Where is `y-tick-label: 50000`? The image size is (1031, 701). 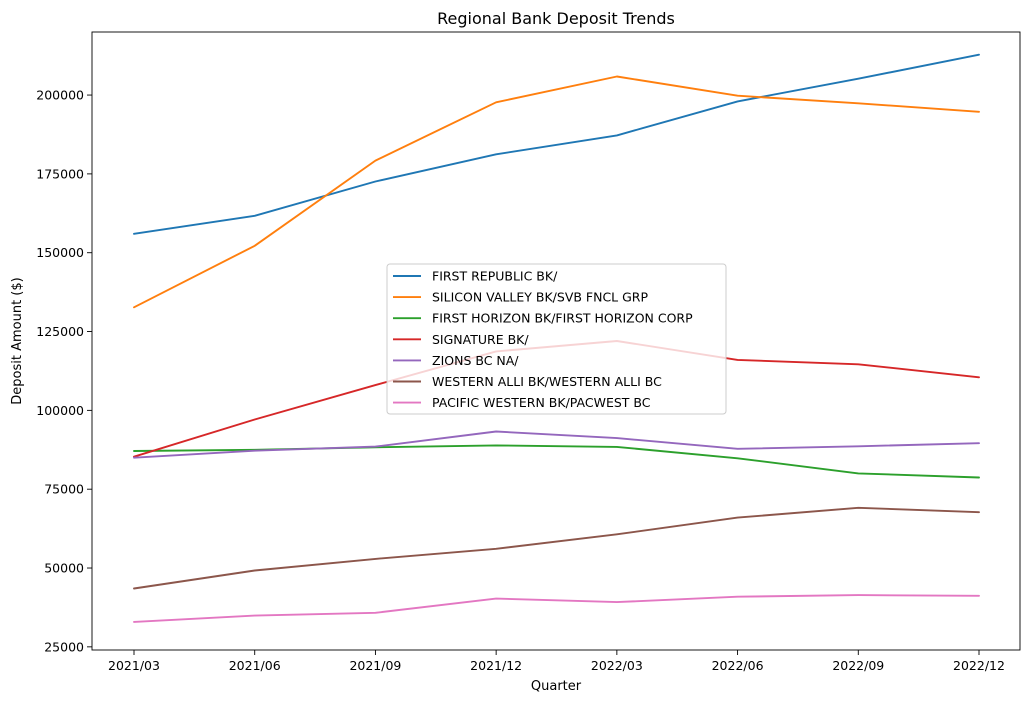
y-tick-label: 50000 is located at coordinates (64, 568).